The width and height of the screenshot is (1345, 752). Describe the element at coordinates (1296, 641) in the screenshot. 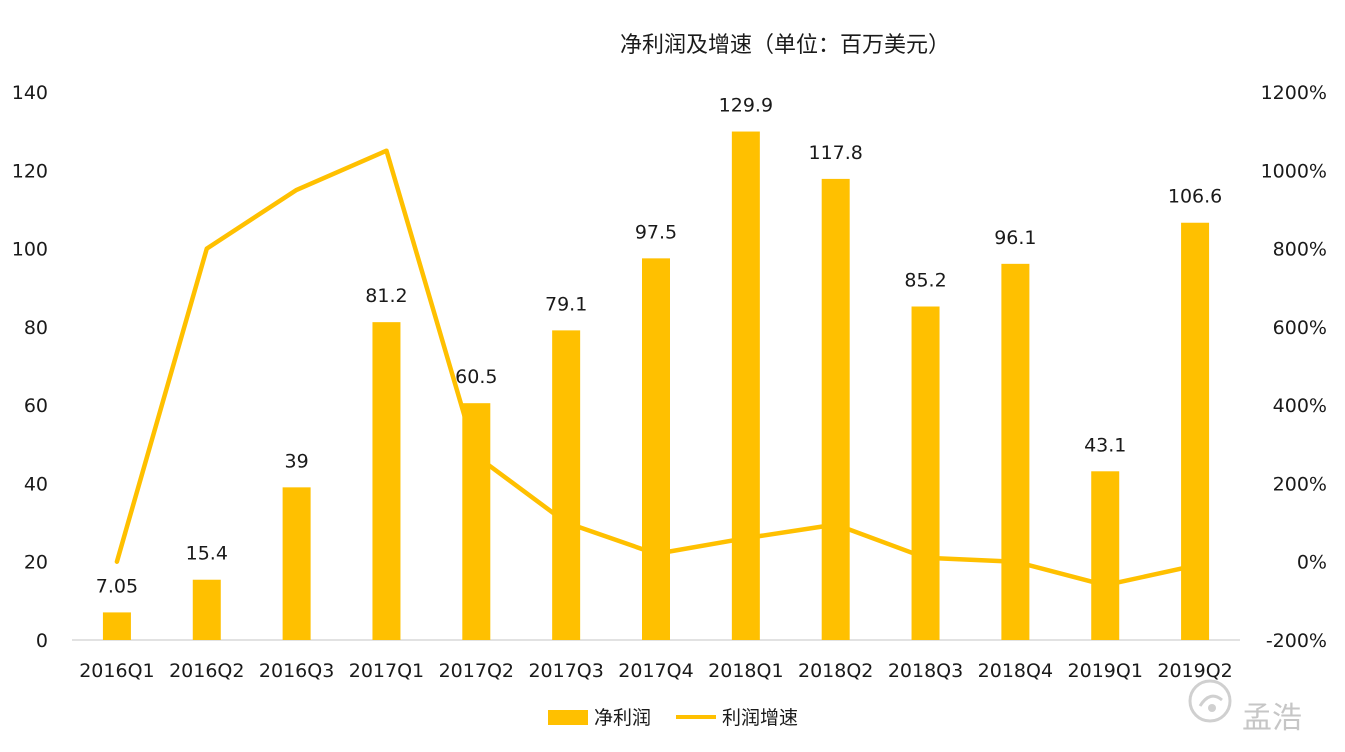

I see `right-tick-label: -200%` at that location.